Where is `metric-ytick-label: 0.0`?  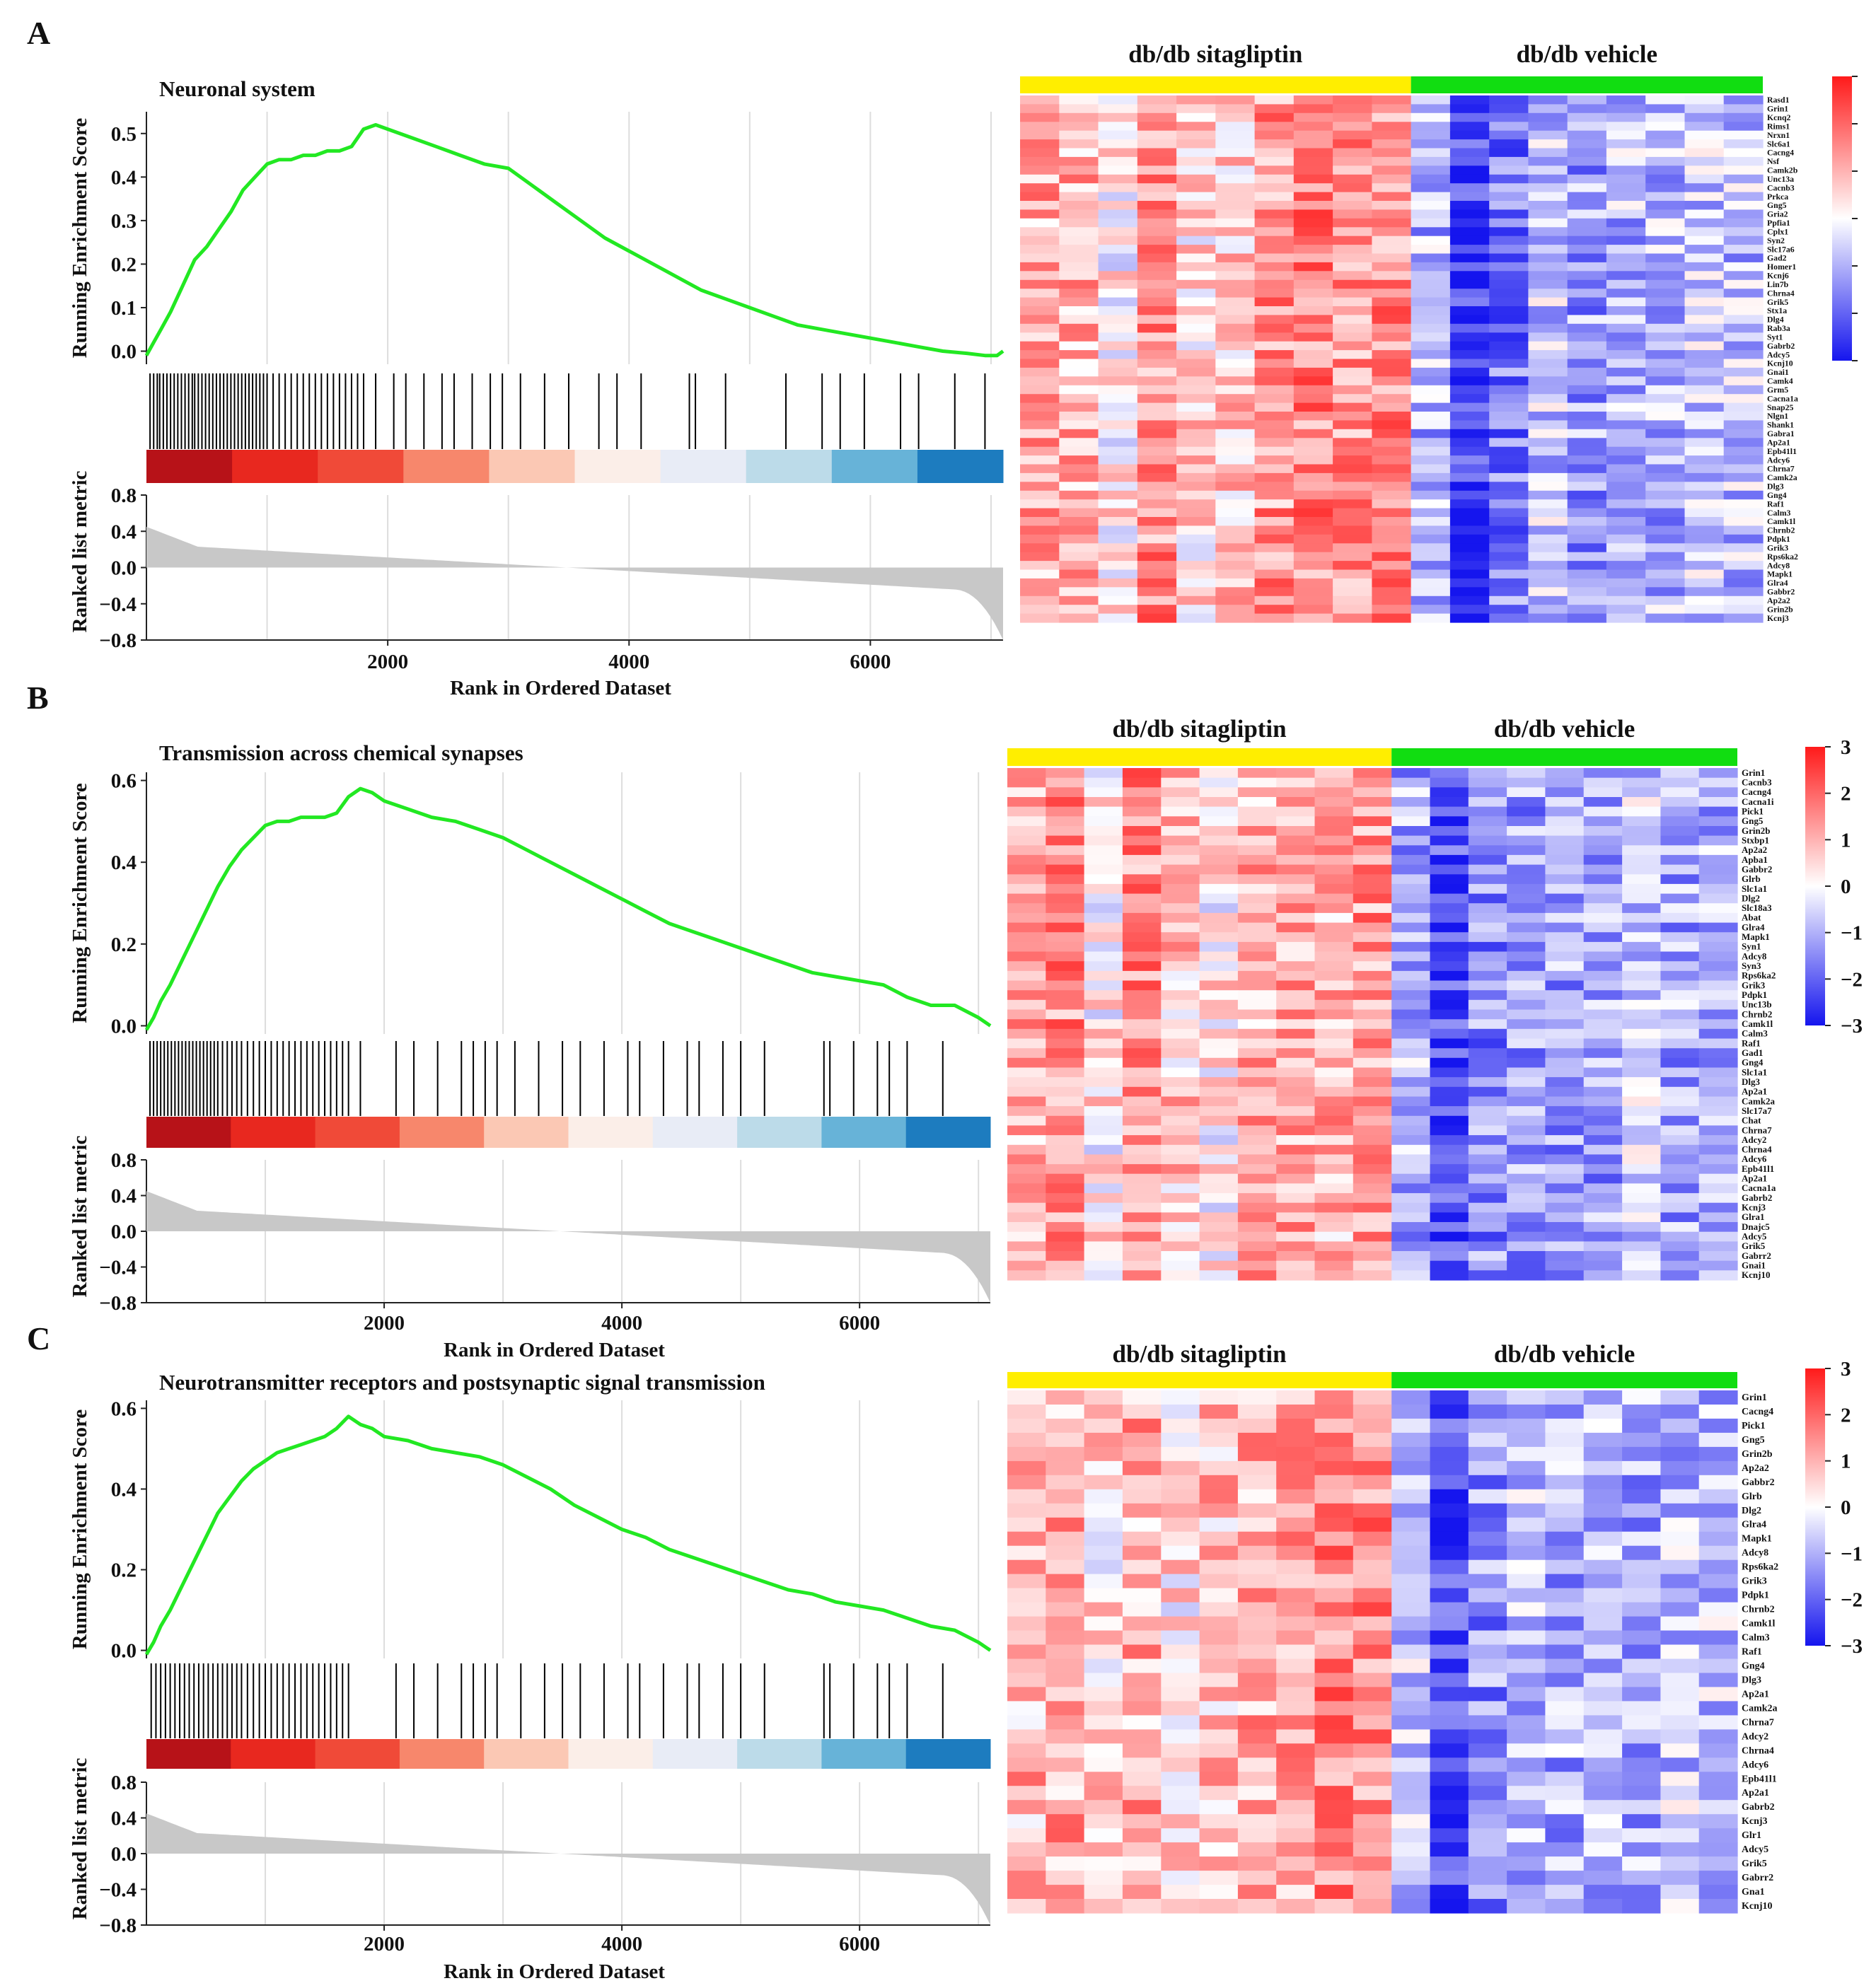
metric-ytick-label: 0.0 is located at coordinates (124, 1232).